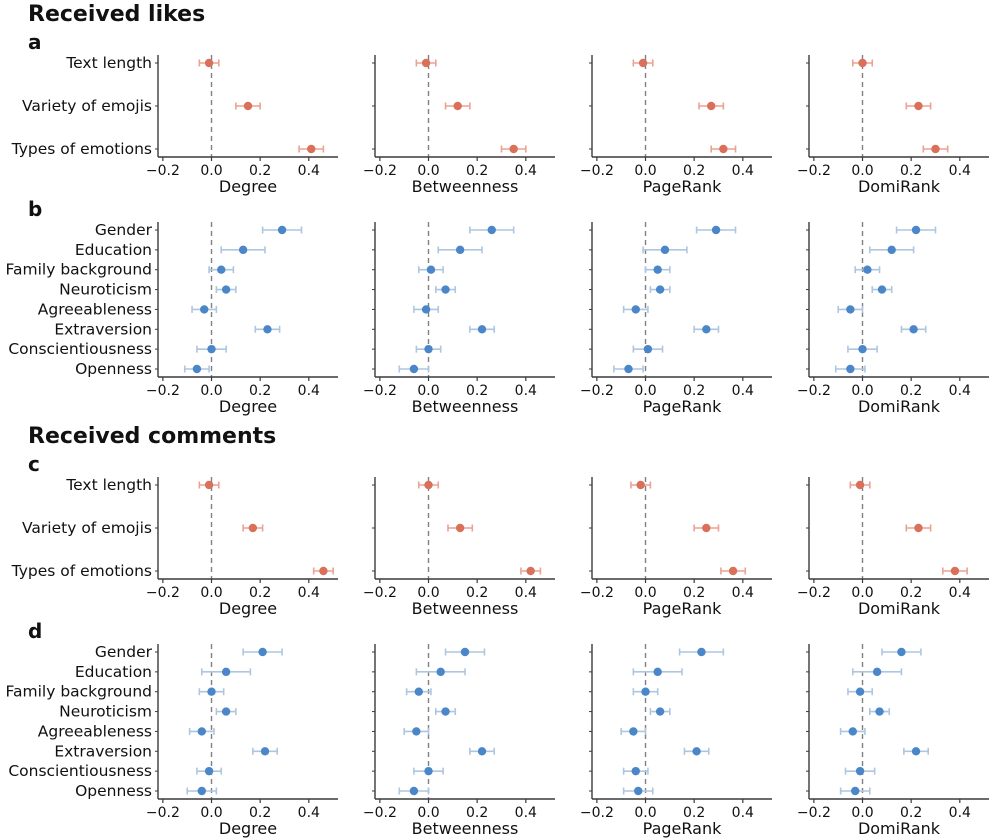  What do you see at coordinates (676, 125) in the screenshot?
I see `chart-a-pagerank: −0.2 0.0 0.2 0.4 PageRank` at bounding box center [676, 125].